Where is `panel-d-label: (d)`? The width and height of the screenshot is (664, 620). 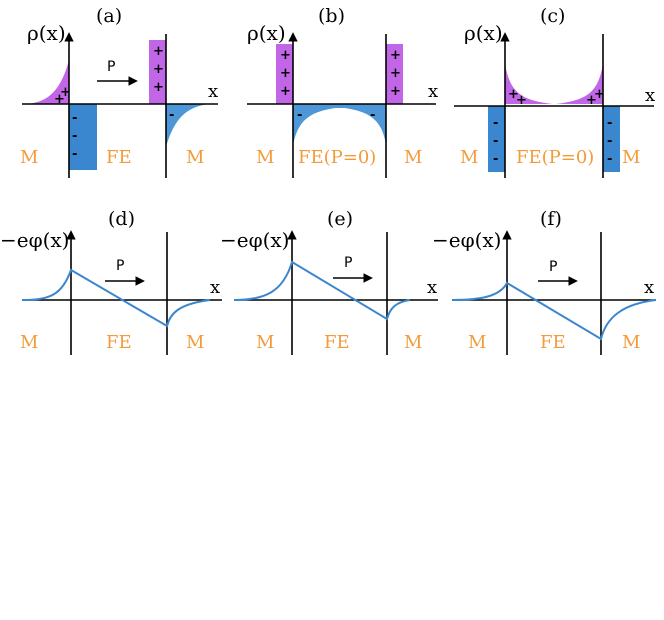 panel-d-label: (d) is located at coordinates (121, 219).